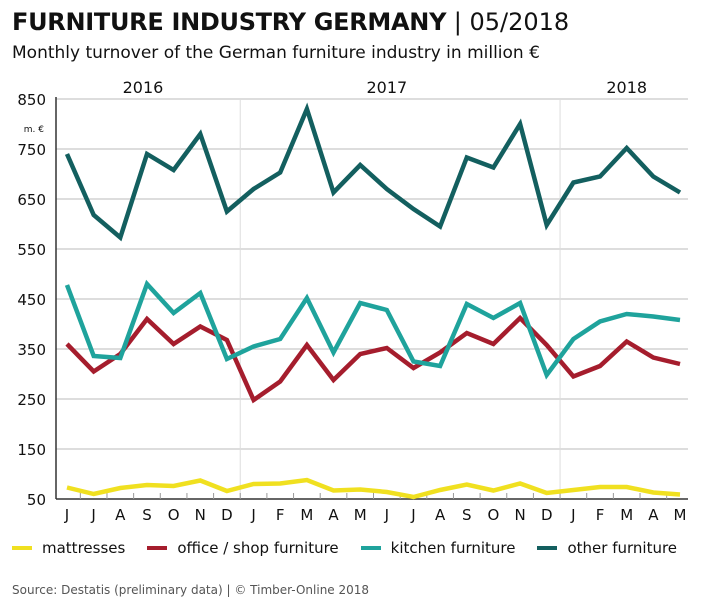 The width and height of the screenshot is (709, 608). I want to click on legend-item: other furniture, so click(607, 548).